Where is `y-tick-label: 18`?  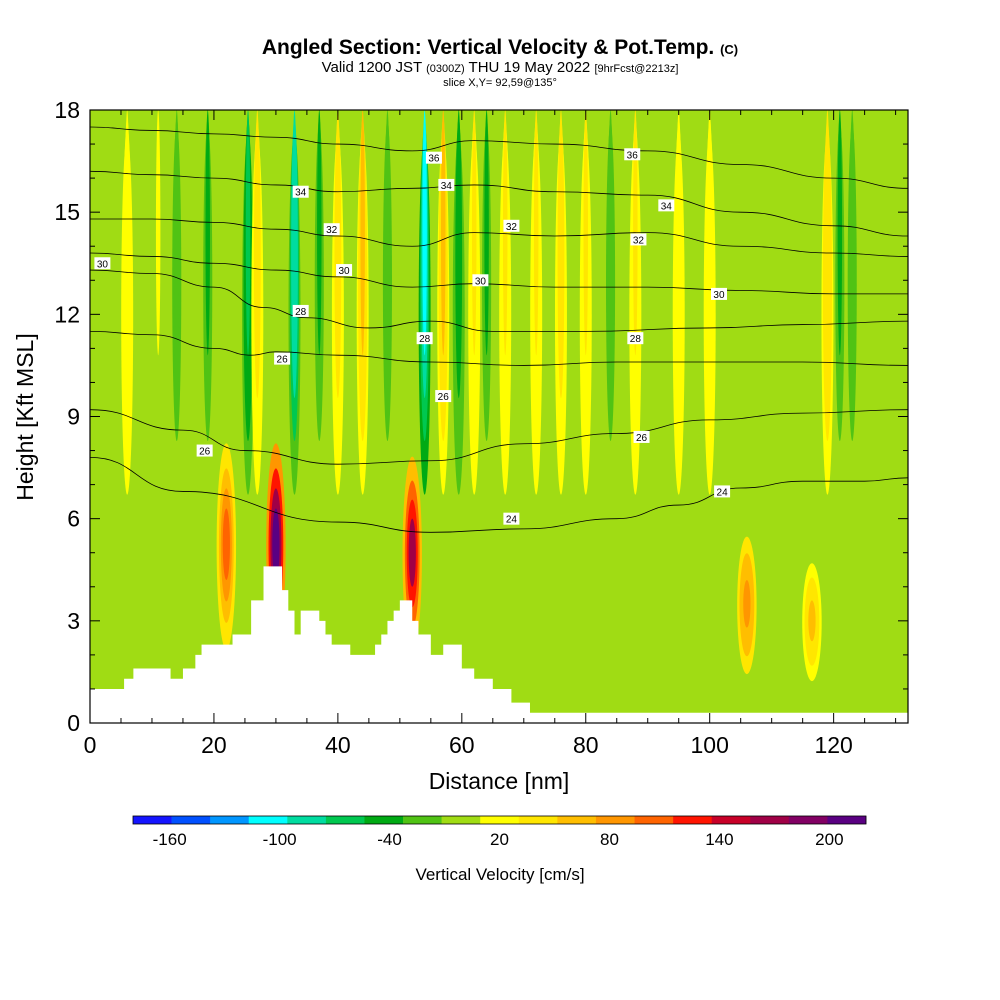
y-tick-label: 18 is located at coordinates (67, 110).